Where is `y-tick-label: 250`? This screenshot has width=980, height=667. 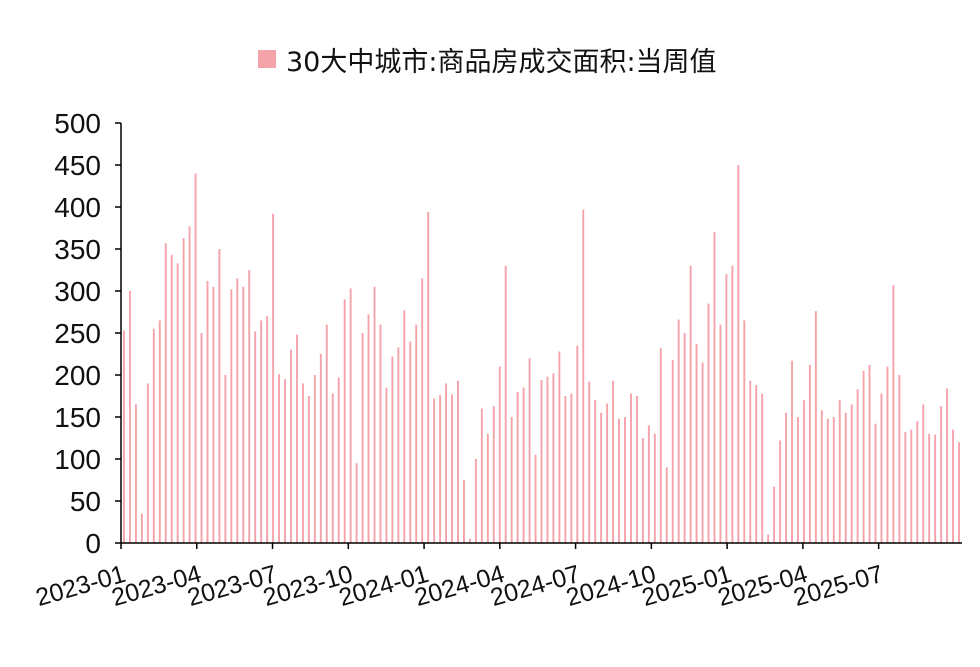
y-tick-label: 250 is located at coordinates (77, 333).